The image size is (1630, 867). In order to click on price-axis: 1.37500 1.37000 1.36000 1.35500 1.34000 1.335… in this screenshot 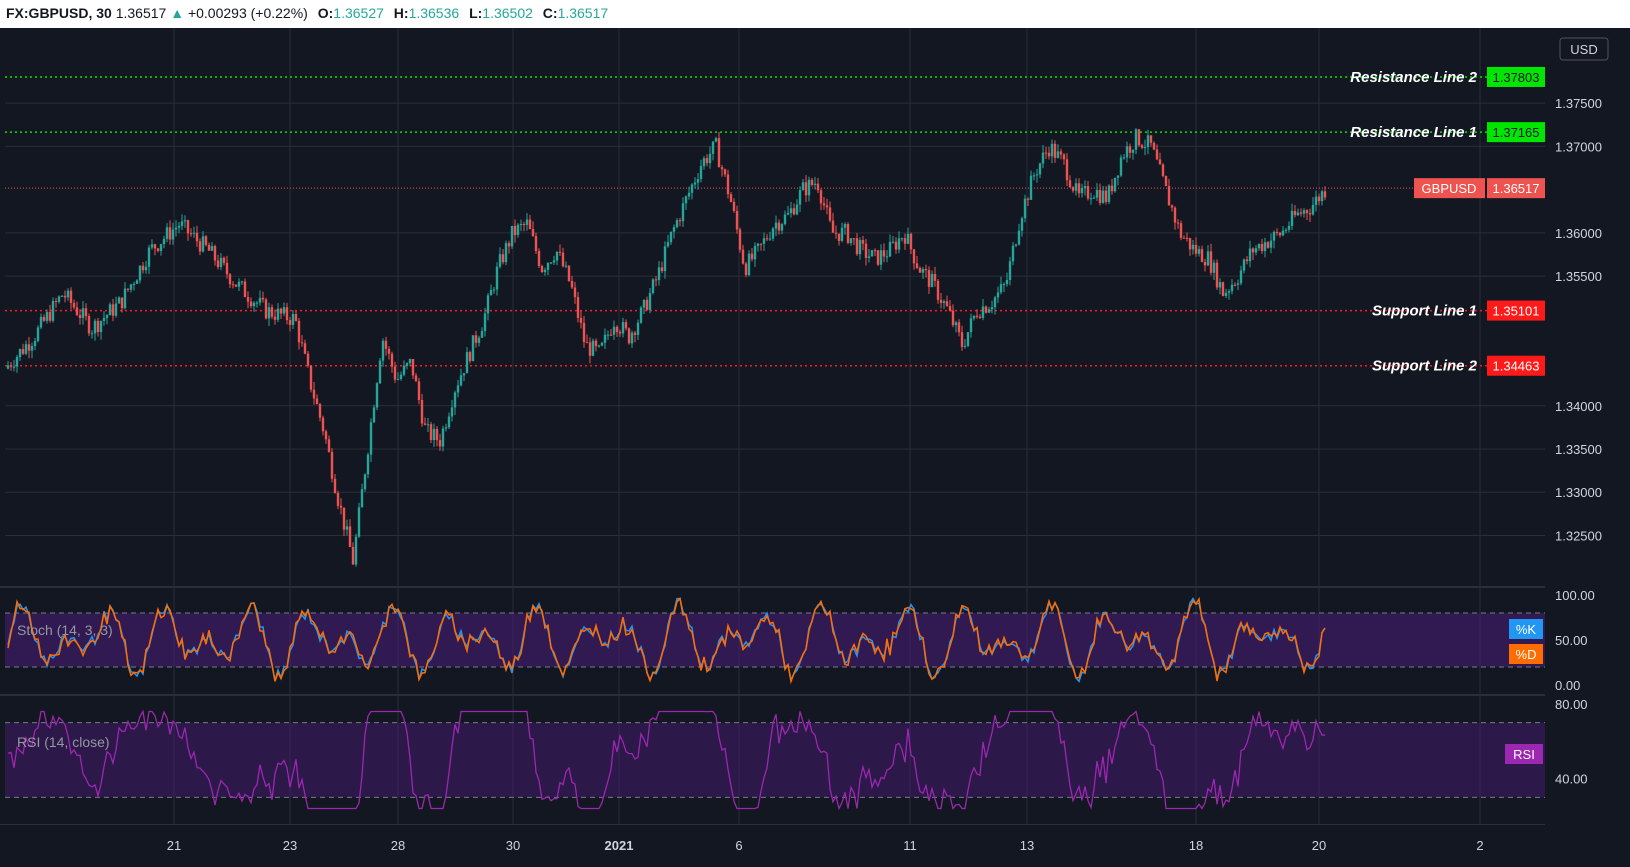, I will do `click(1578, 441)`.